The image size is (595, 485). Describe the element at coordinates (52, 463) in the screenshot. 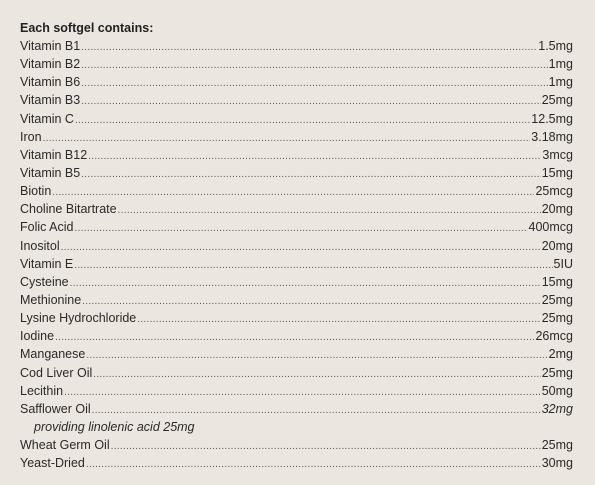

I see `ingredient-name: Yeast-Dried` at that location.